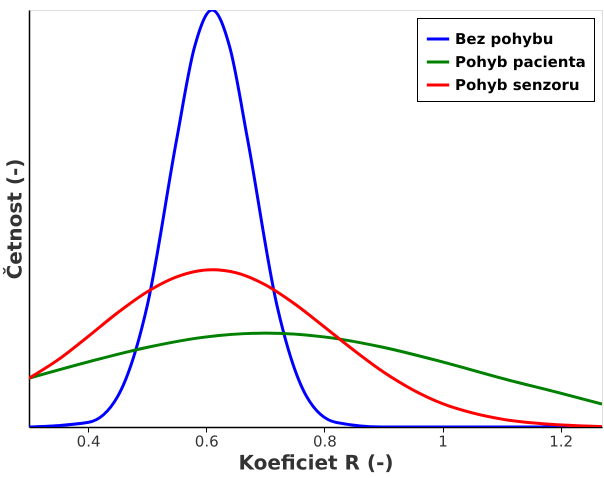  I want to click on y-axis-title: Četnost (-), so click(14, 219).